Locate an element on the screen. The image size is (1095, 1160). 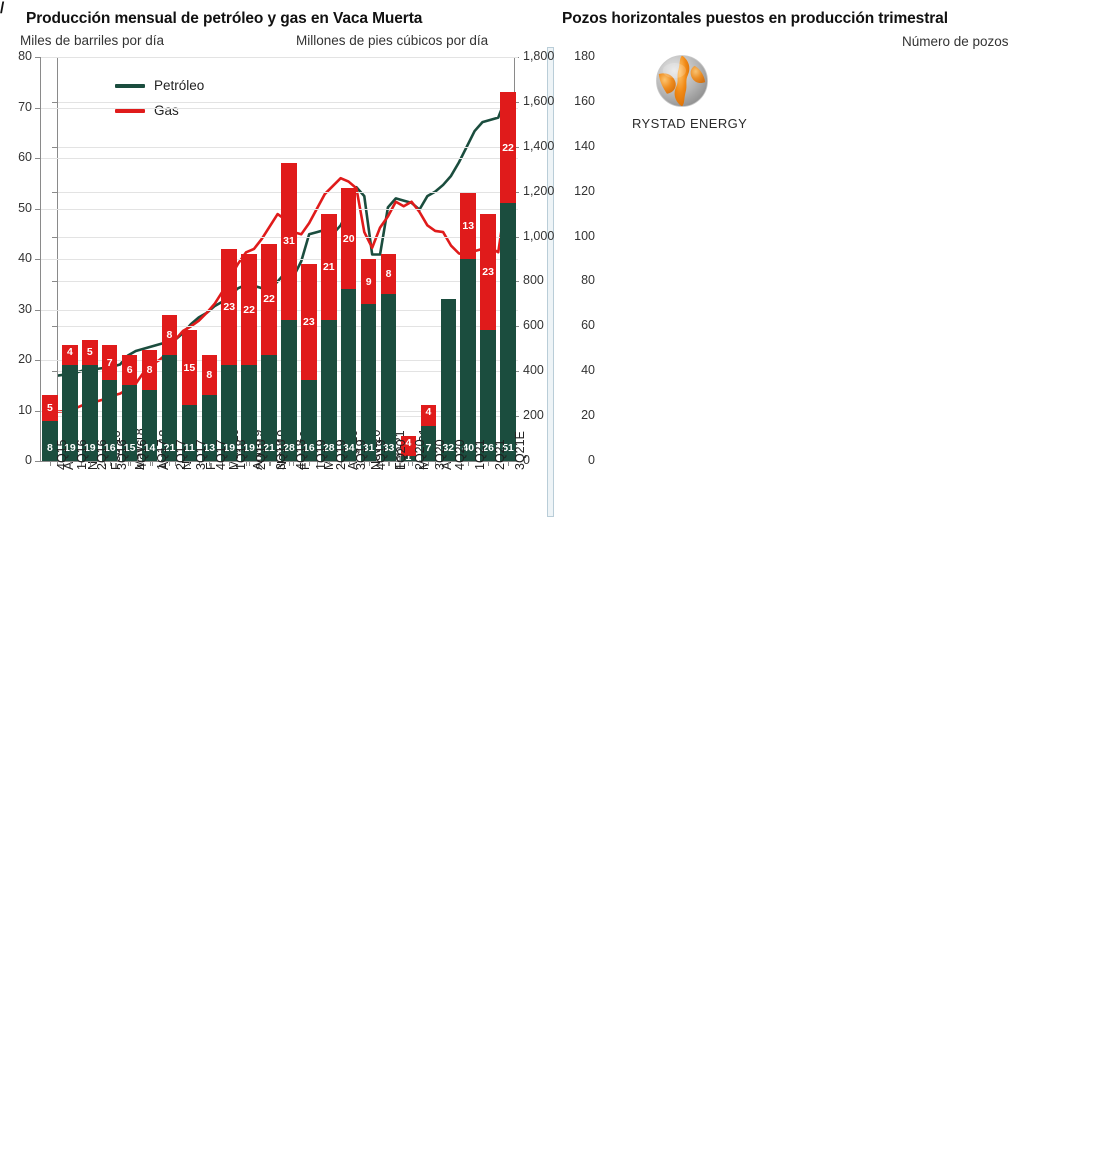
x-axis-label: 3Q20 is located at coordinates (440, 454).